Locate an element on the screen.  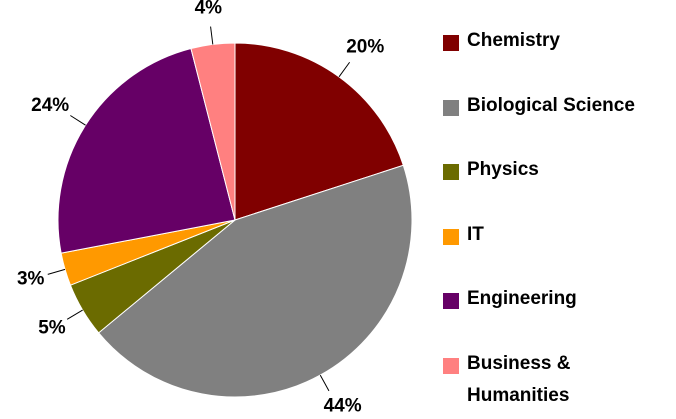
legend-label: Engineering is located at coordinates (522, 298).